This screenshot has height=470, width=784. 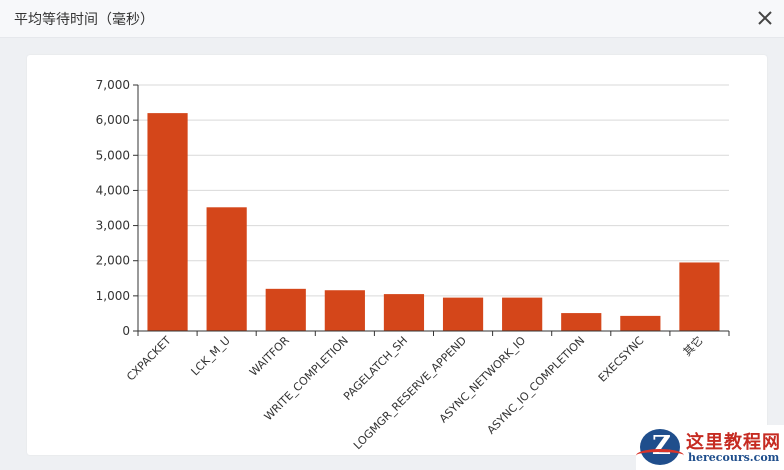 What do you see at coordinates (621, 359) in the screenshot?
I see `x-tick-label: EXECSYNC` at bounding box center [621, 359].